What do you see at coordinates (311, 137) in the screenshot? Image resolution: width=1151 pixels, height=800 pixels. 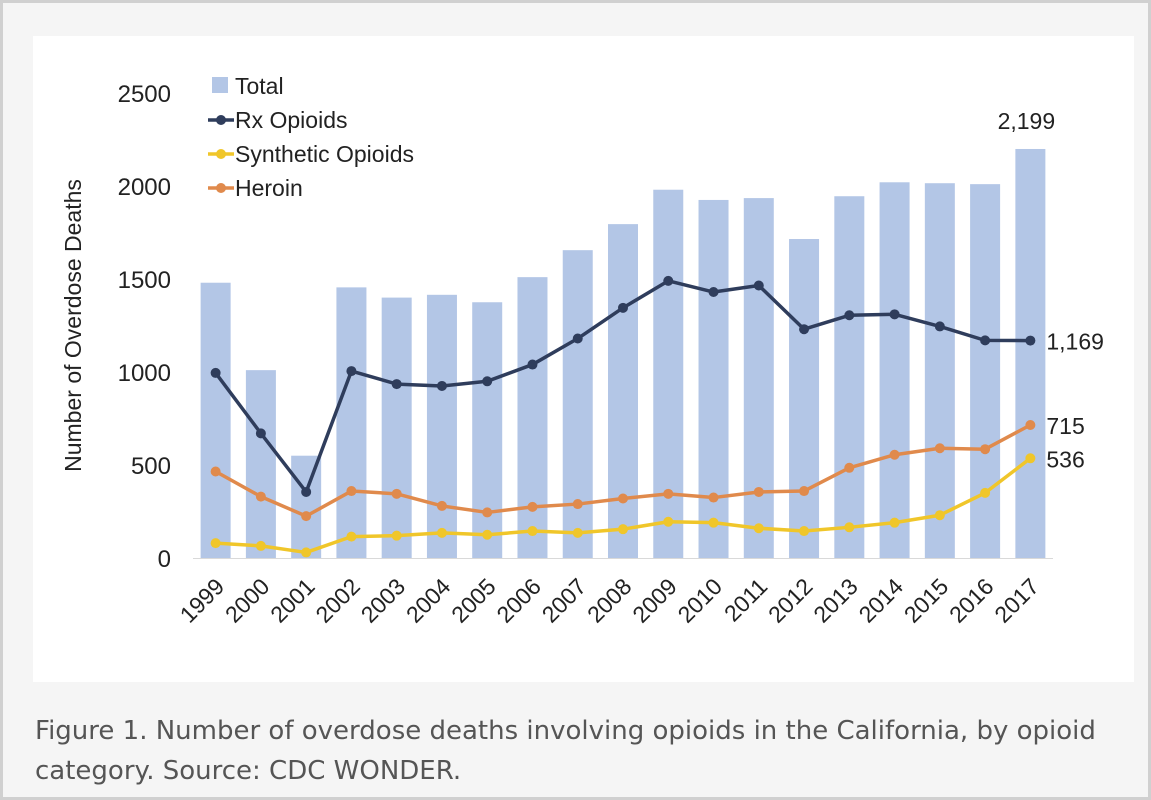 I see `legend: Total Rx Opioids Synthetic Opioids Heroin` at bounding box center [311, 137].